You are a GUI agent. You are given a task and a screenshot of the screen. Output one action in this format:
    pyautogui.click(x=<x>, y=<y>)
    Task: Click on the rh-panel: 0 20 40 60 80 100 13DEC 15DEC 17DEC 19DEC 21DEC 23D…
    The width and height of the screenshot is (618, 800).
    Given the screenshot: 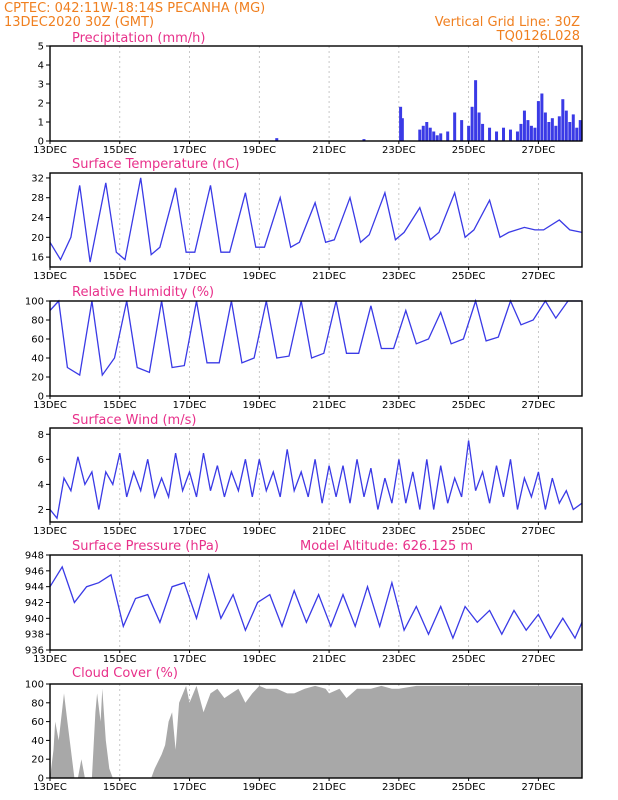 What is the action you would take?
    pyautogui.click(x=304, y=354)
    